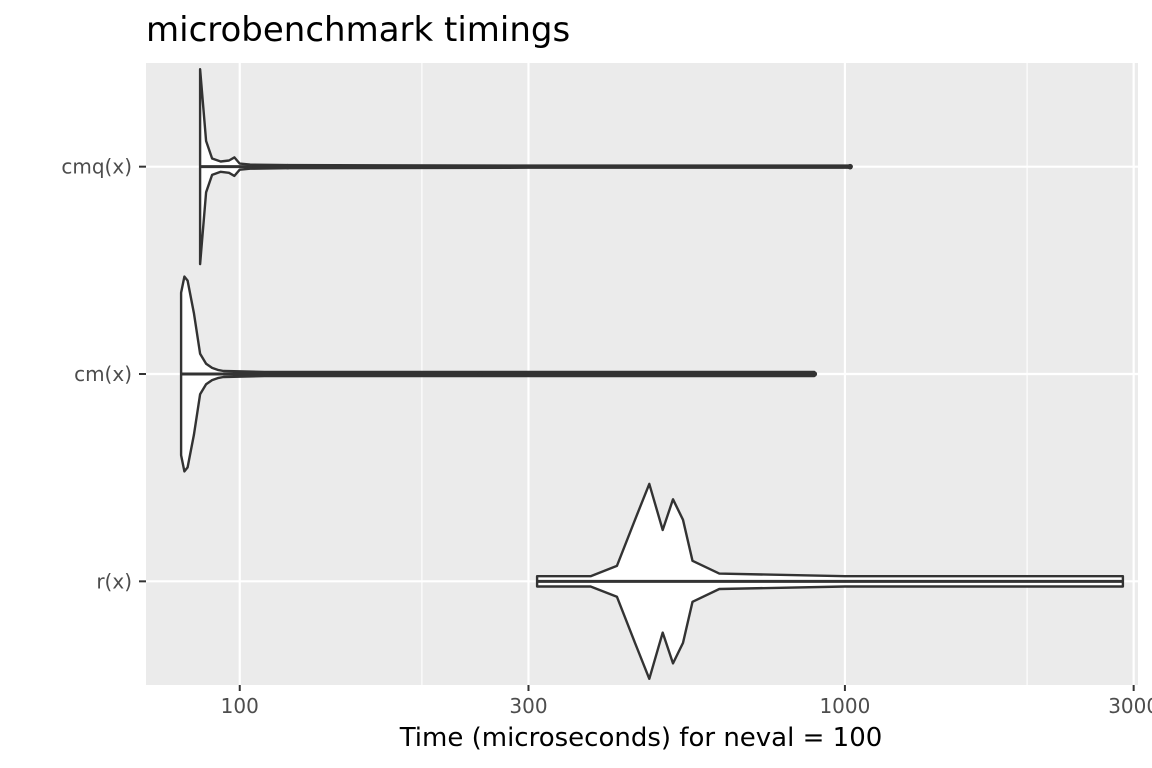  Describe the element at coordinates (641, 738) in the screenshot. I see `x-axis-title: Time (microseconds) for neval = 100` at that location.